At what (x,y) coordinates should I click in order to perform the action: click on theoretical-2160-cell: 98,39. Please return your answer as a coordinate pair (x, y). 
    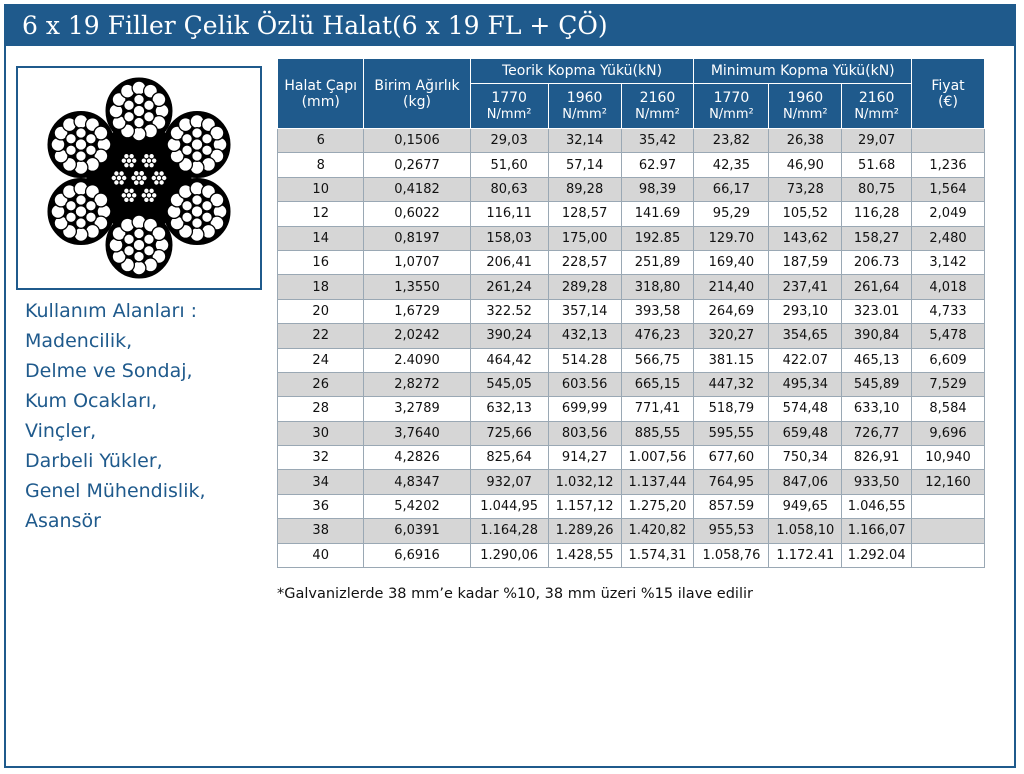
    Looking at the image, I should click on (657, 189).